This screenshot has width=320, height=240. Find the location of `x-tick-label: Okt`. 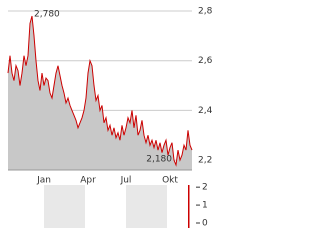

x-tick-label: Okt is located at coordinates (170, 181).